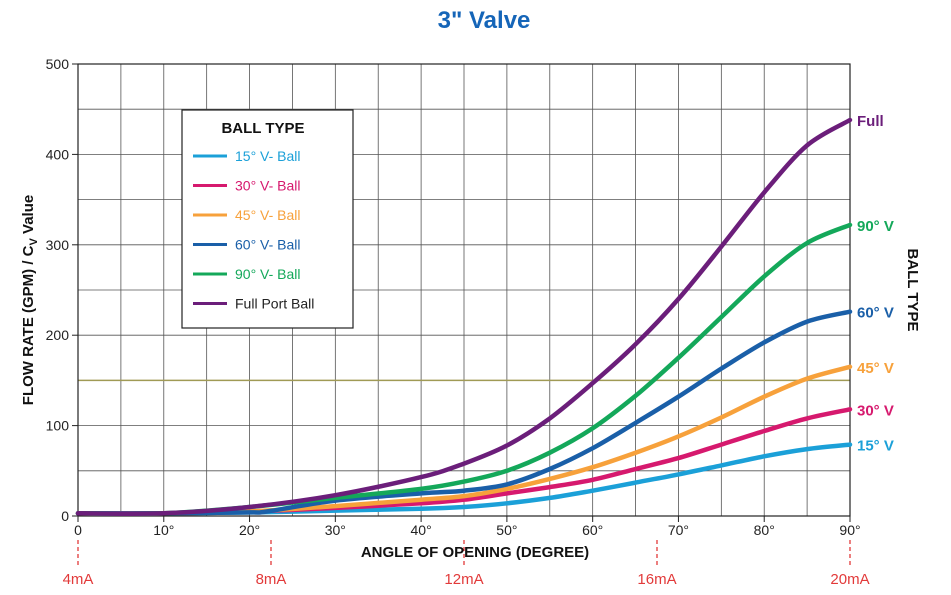 The height and width of the screenshot is (595, 951). Describe the element at coordinates (335, 530) in the screenshot. I see `x-tick-label: 30°` at that location.